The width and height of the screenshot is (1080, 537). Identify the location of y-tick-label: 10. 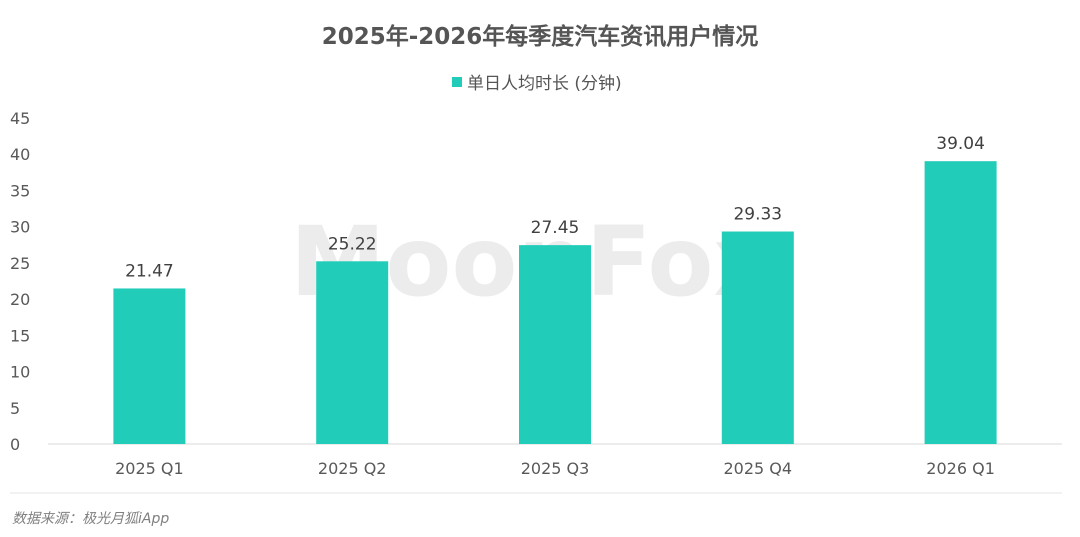
(20, 372).